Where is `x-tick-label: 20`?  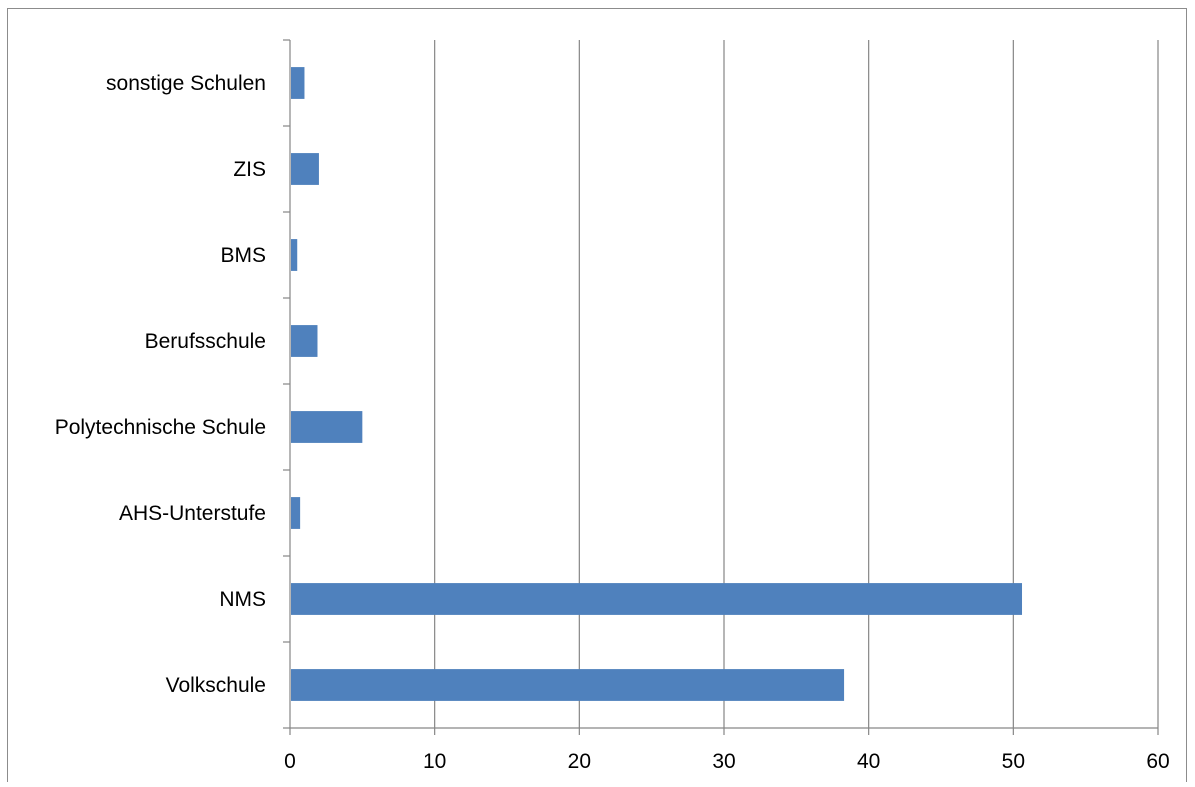
x-tick-label: 20 is located at coordinates (579, 761).